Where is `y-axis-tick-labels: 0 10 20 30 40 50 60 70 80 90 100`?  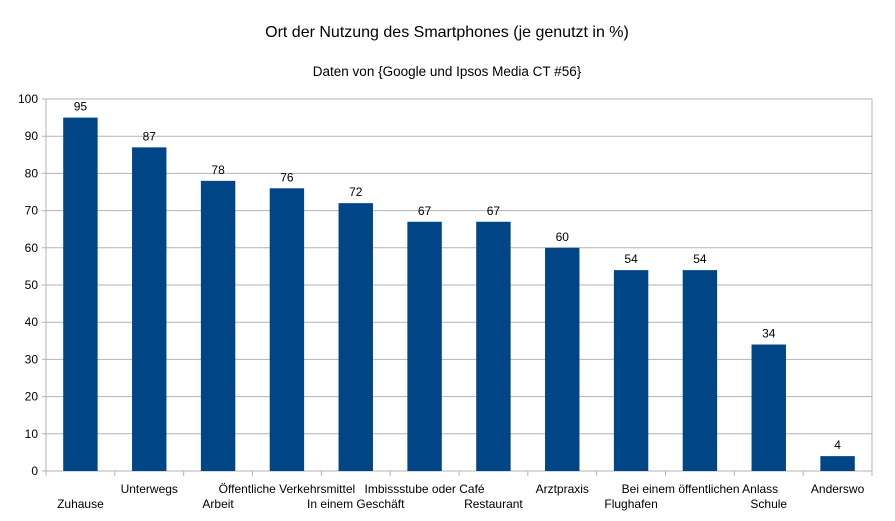 y-axis-tick-labels: 0 10 20 30 40 50 60 70 80 90 100 is located at coordinates (28, 285).